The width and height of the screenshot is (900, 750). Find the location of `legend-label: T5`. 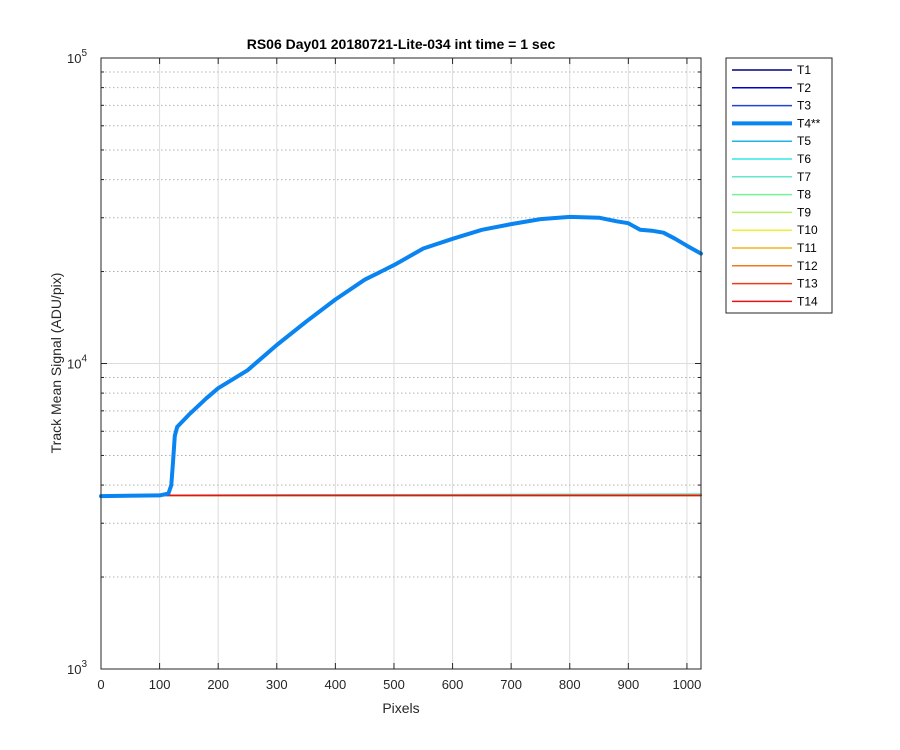

legend-label: T5 is located at coordinates (804, 141).